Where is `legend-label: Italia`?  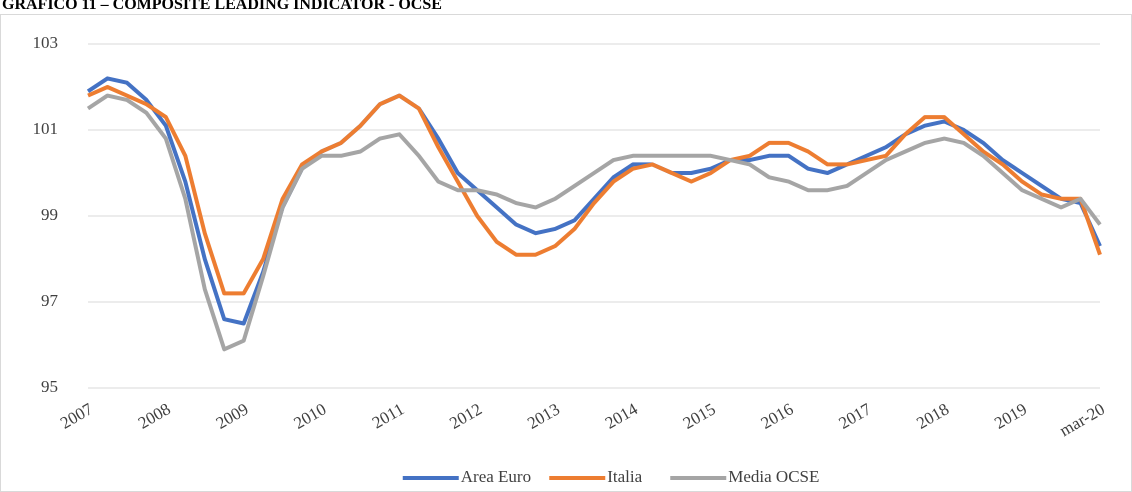 legend-label: Italia is located at coordinates (624, 476).